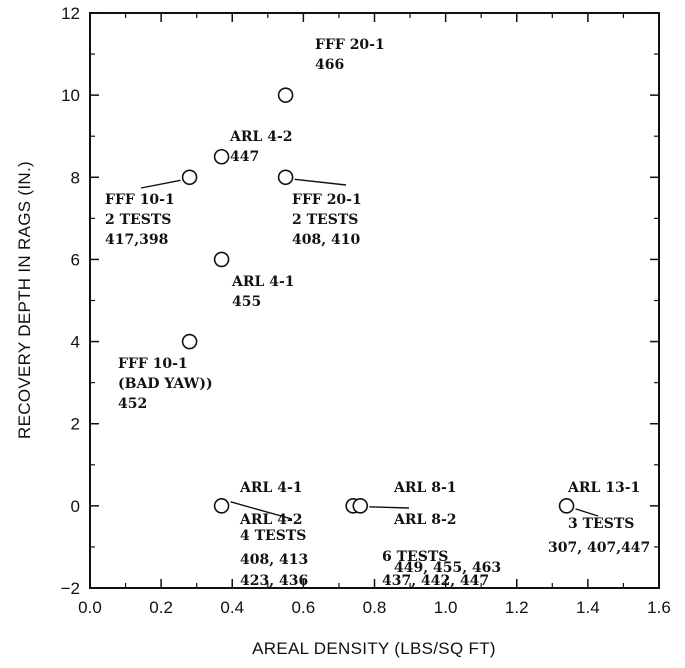  I want to click on y-tick-label: 12, so click(70, 13).